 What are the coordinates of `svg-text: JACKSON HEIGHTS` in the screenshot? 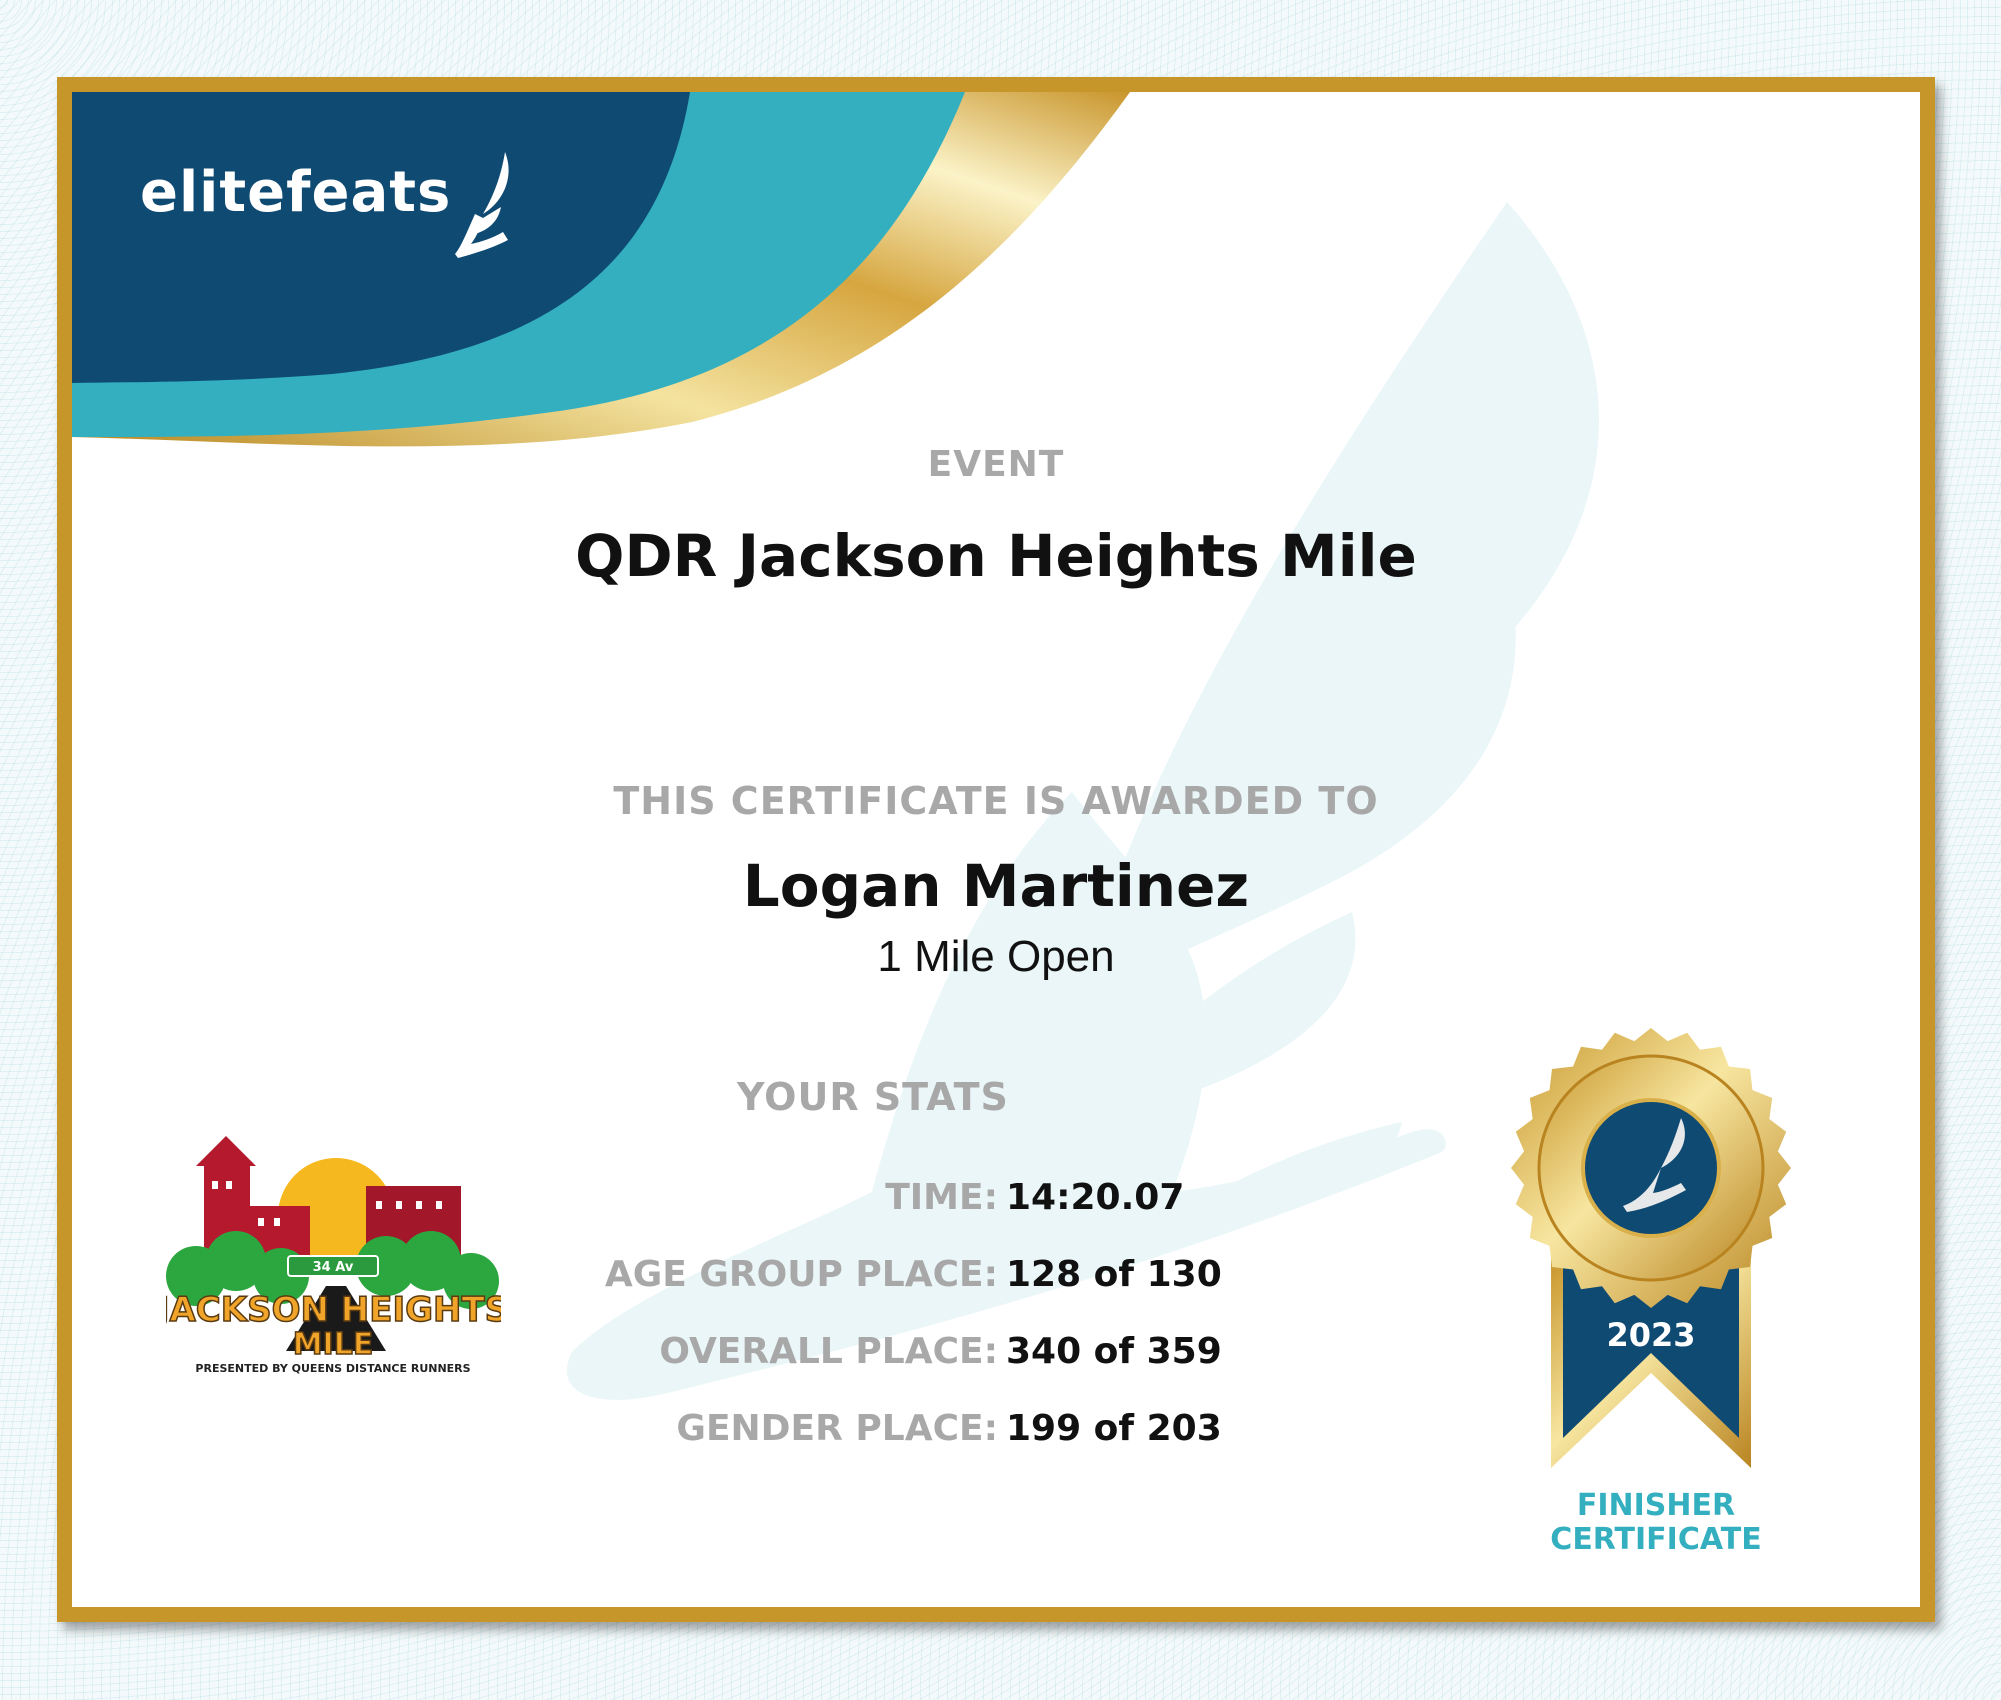 It's located at (333, 1310).